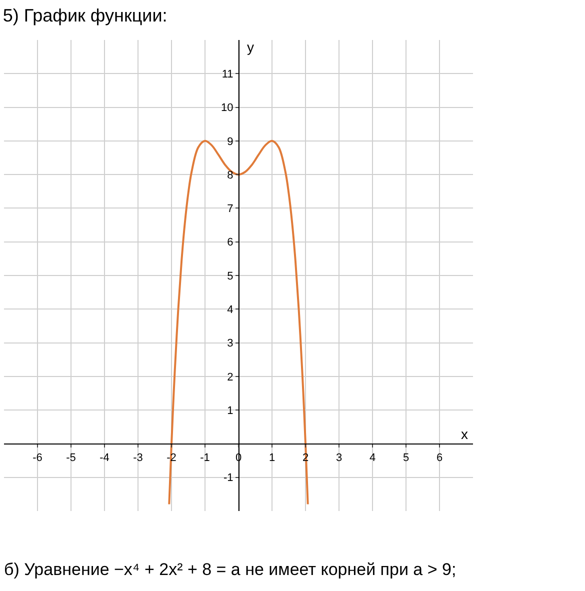 This screenshot has height=591, width=585. Describe the element at coordinates (228, 74) in the screenshot. I see `y-tick-label: 11` at that location.